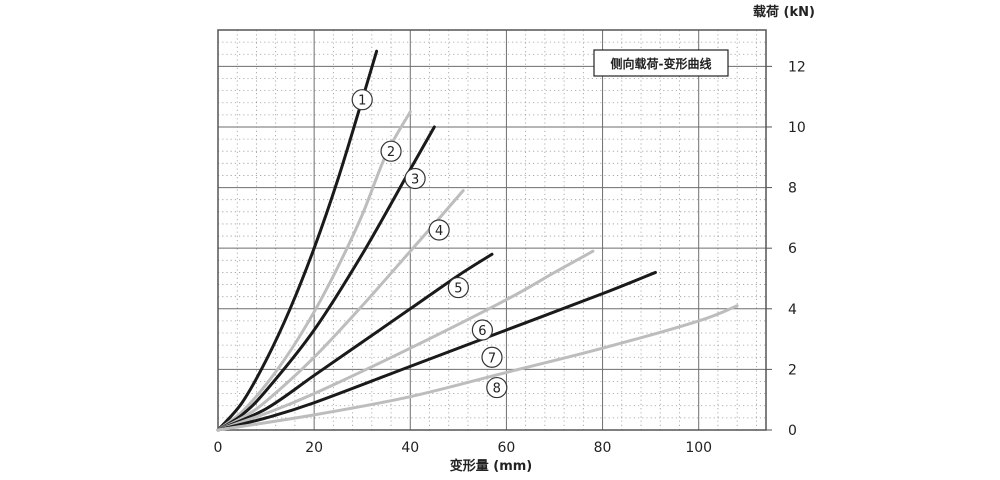  What do you see at coordinates (792, 431) in the screenshot?
I see `y-tick-label: 0` at bounding box center [792, 431].